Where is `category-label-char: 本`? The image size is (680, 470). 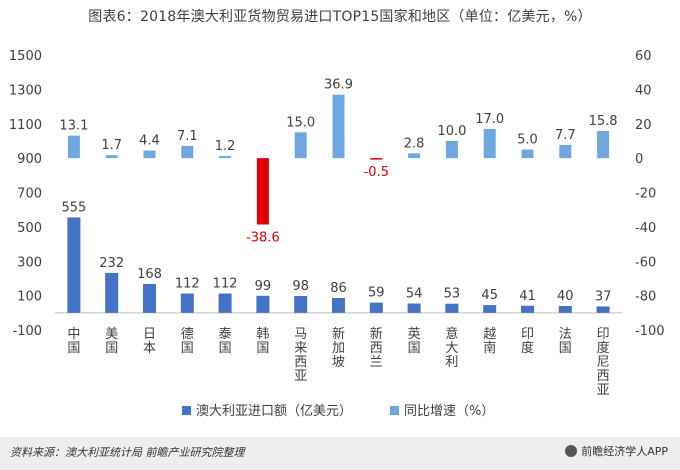 category-label-char: 本 is located at coordinates (149, 348).